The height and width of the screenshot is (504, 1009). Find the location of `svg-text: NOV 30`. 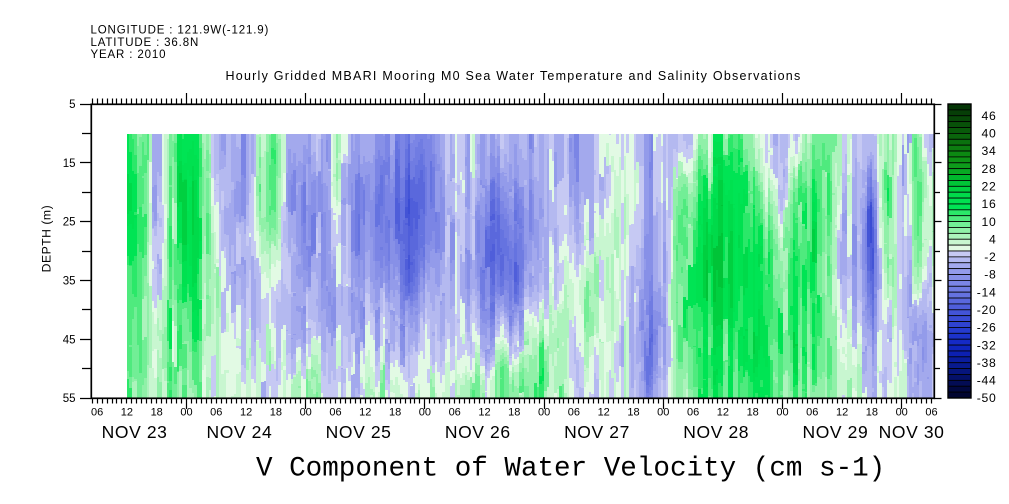

svg-text: NOV 30 is located at coordinates (912, 432).